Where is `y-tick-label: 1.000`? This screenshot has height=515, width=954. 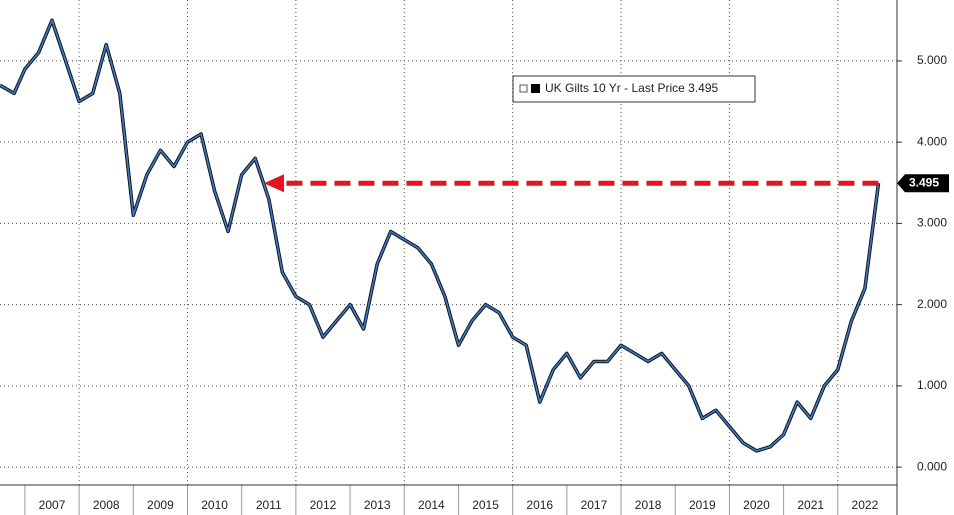 y-tick-label: 1.000 is located at coordinates (932, 385).